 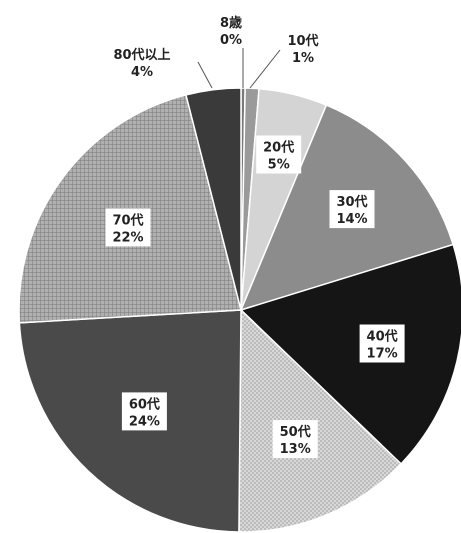 What do you see at coordinates (231, 23) in the screenshot?
I see `category-label-0: 8歳` at bounding box center [231, 23].